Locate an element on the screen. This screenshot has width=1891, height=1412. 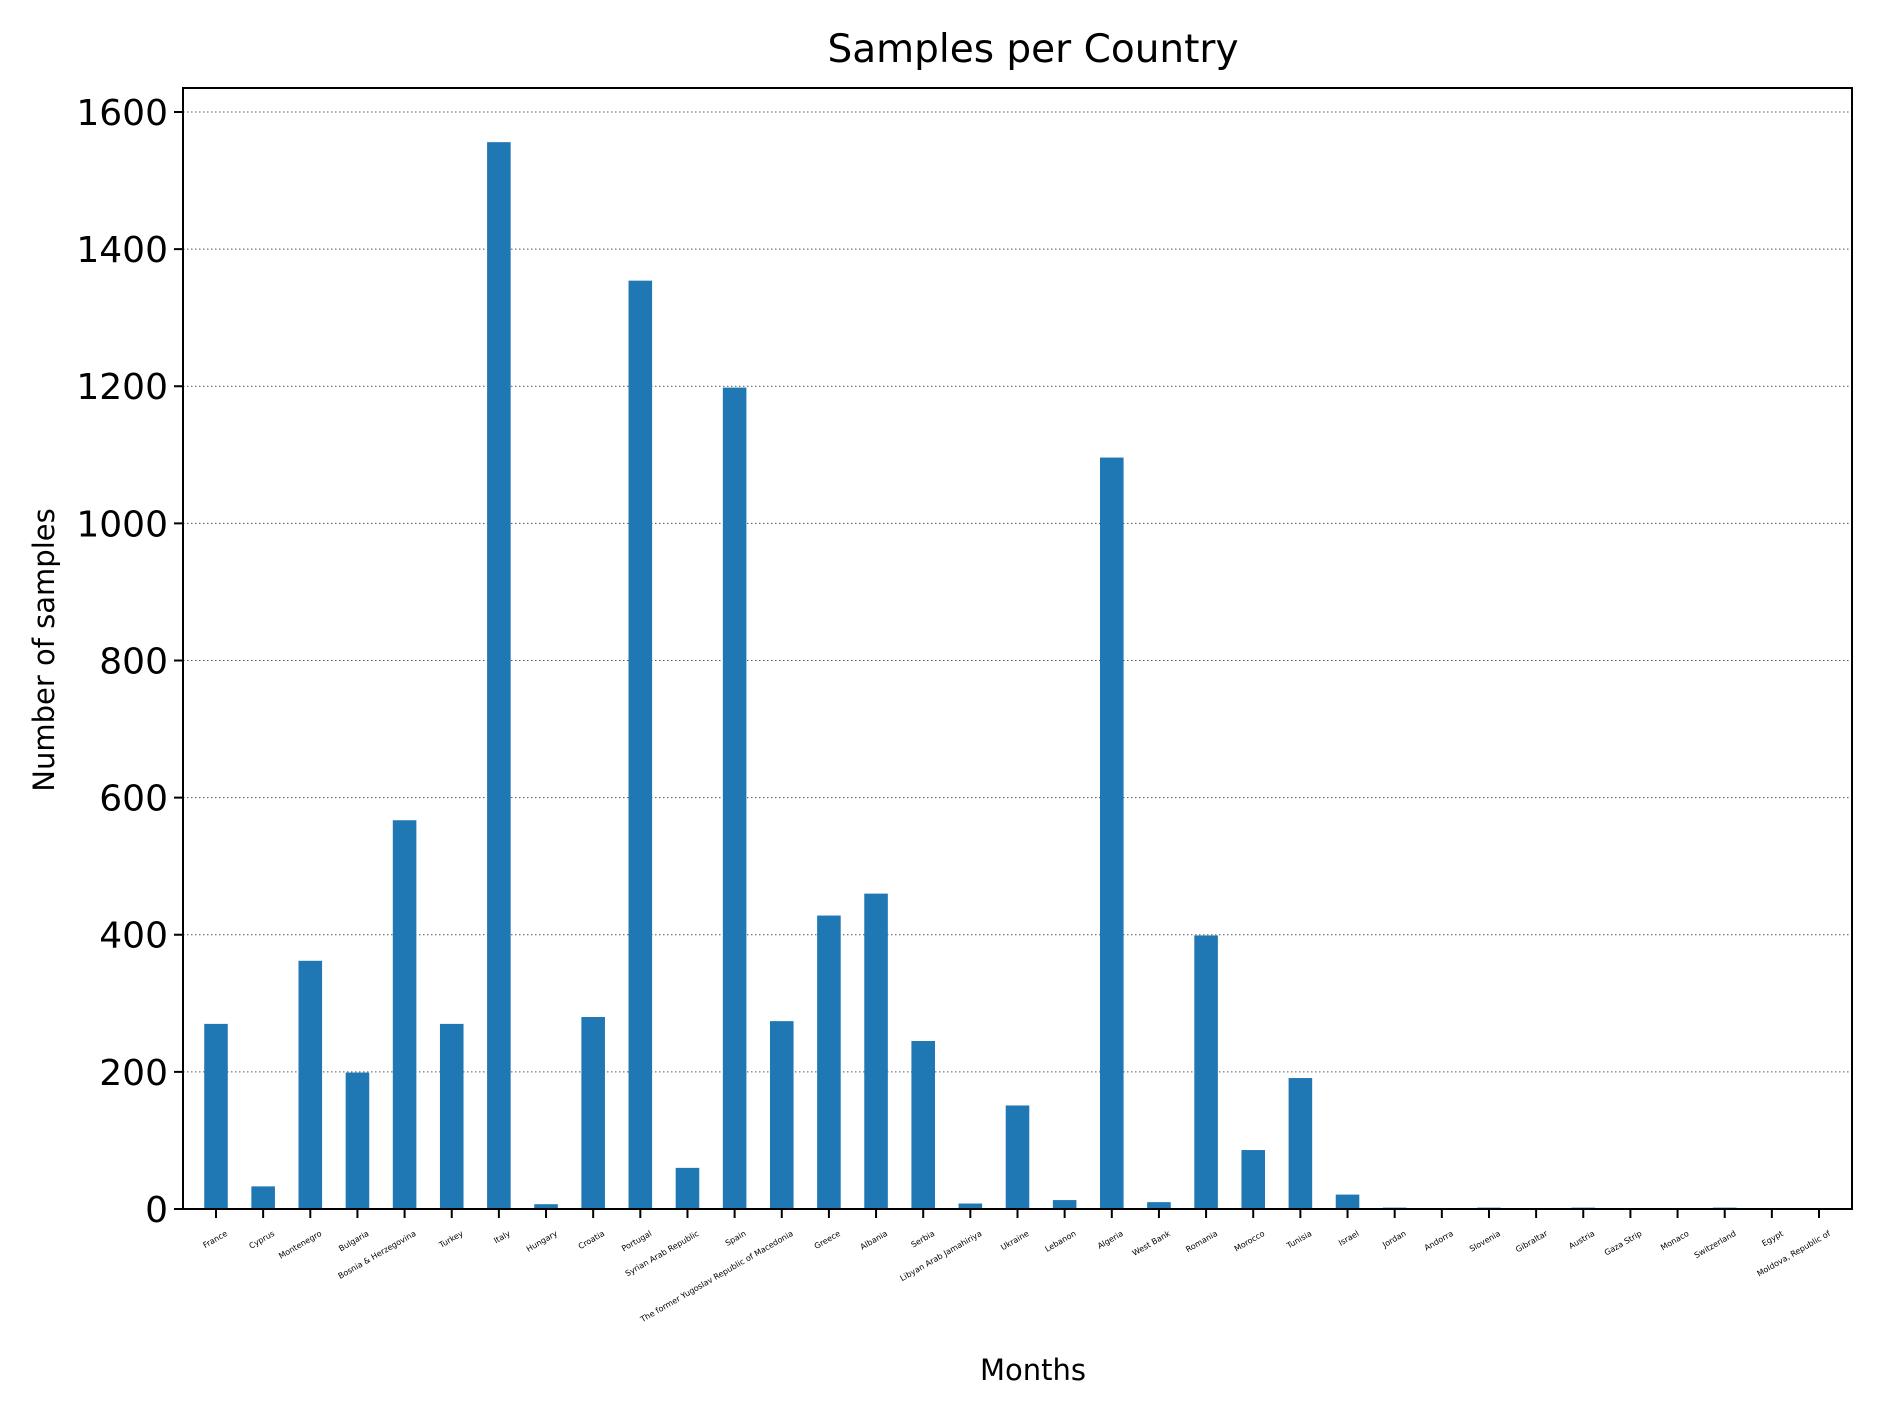
y-tick-label: 400 is located at coordinates (133, 936).